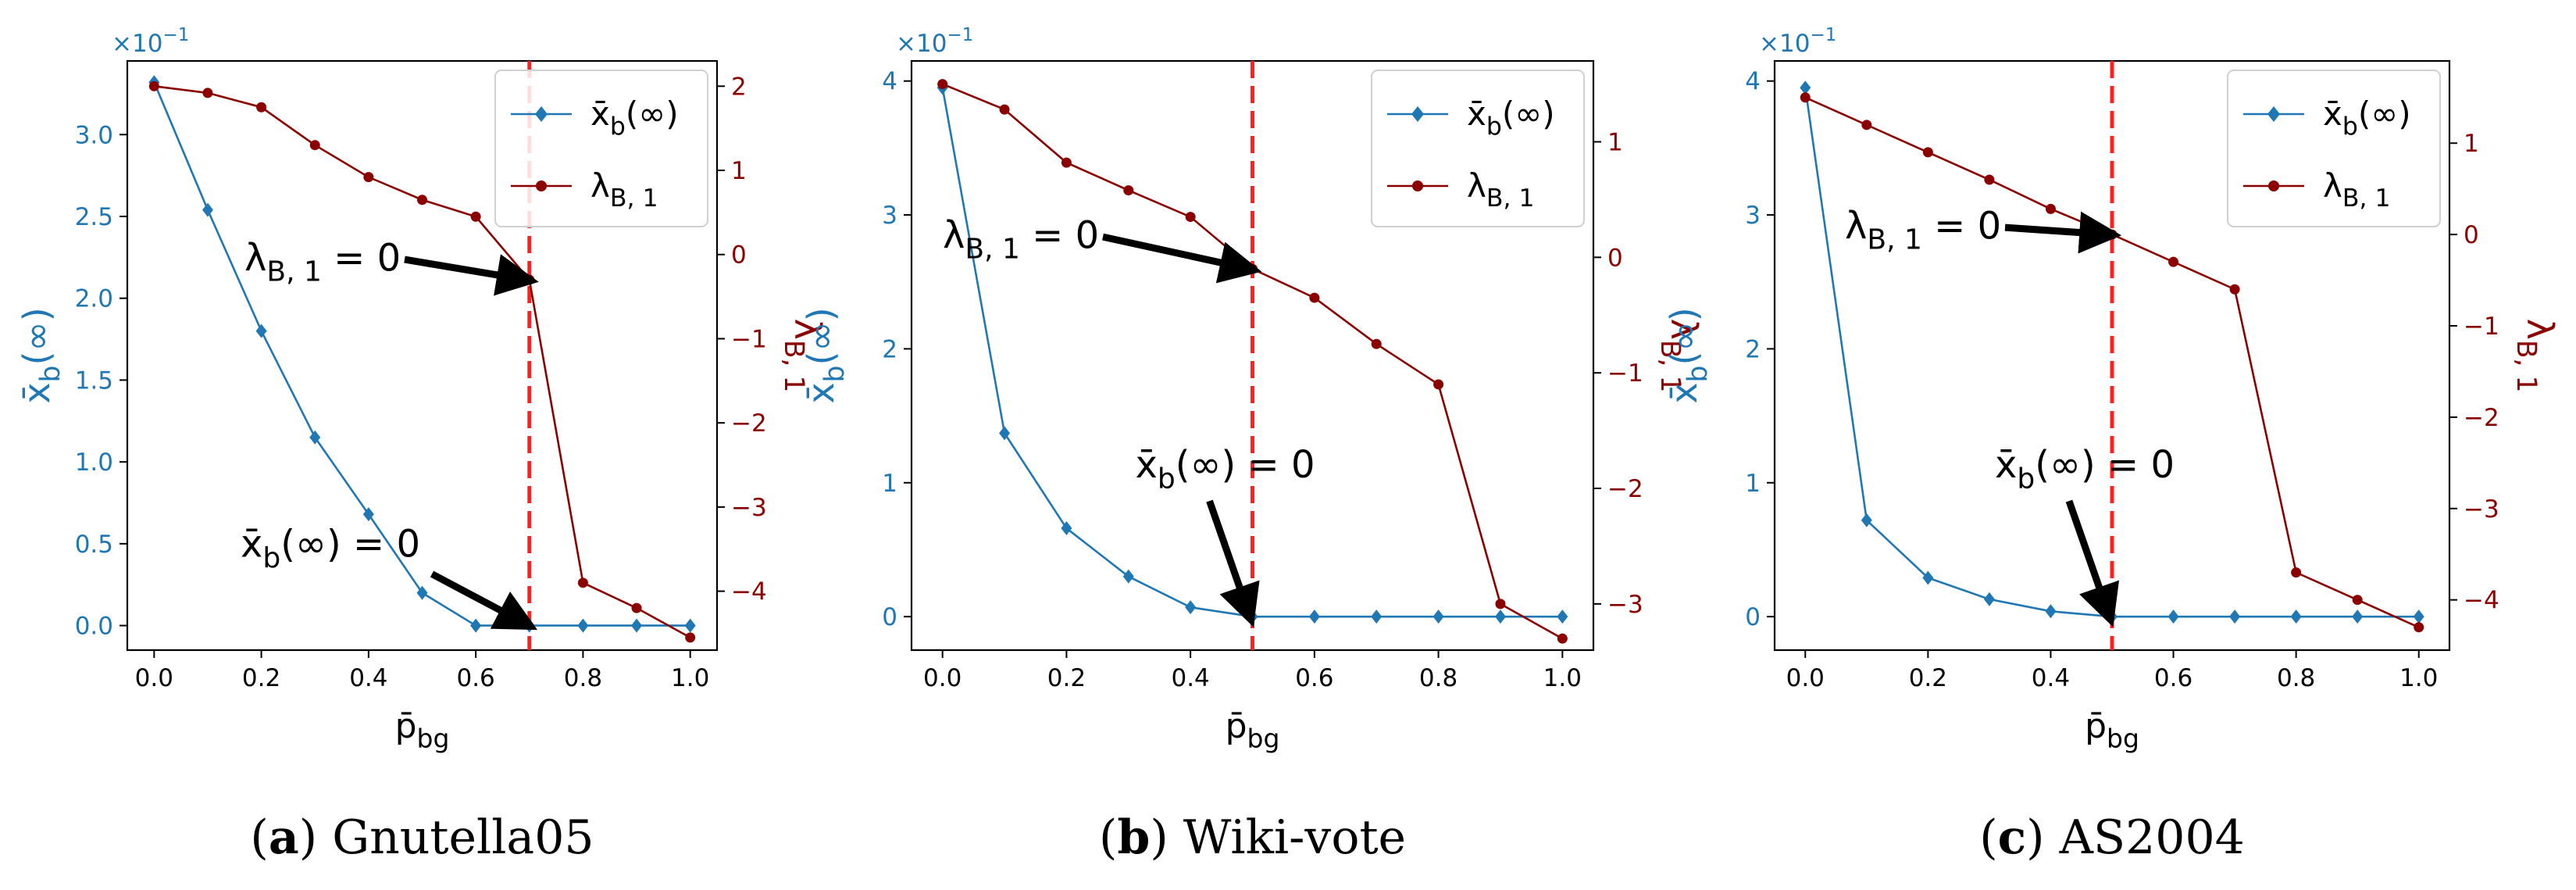 Image resolution: width=2576 pixels, height=890 pixels. What do you see at coordinates (94, 135) in the screenshot?
I see `y-left-tick-label: 3.0` at bounding box center [94, 135].